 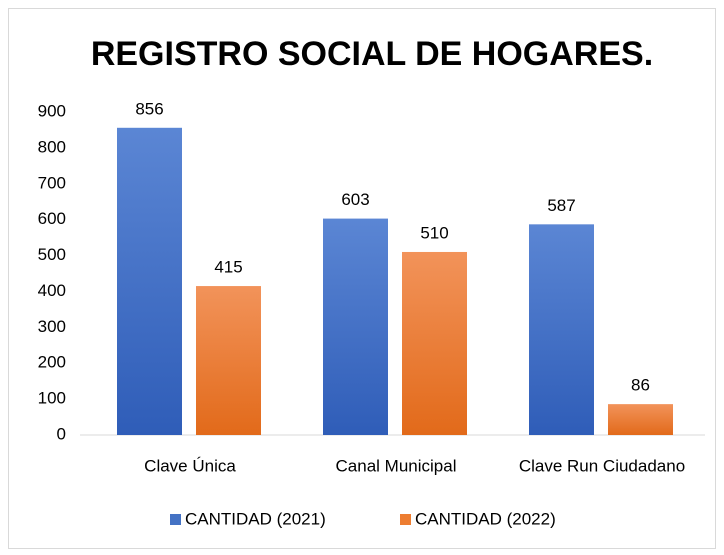 I want to click on y-tick-label: 0, so click(x=61, y=433).